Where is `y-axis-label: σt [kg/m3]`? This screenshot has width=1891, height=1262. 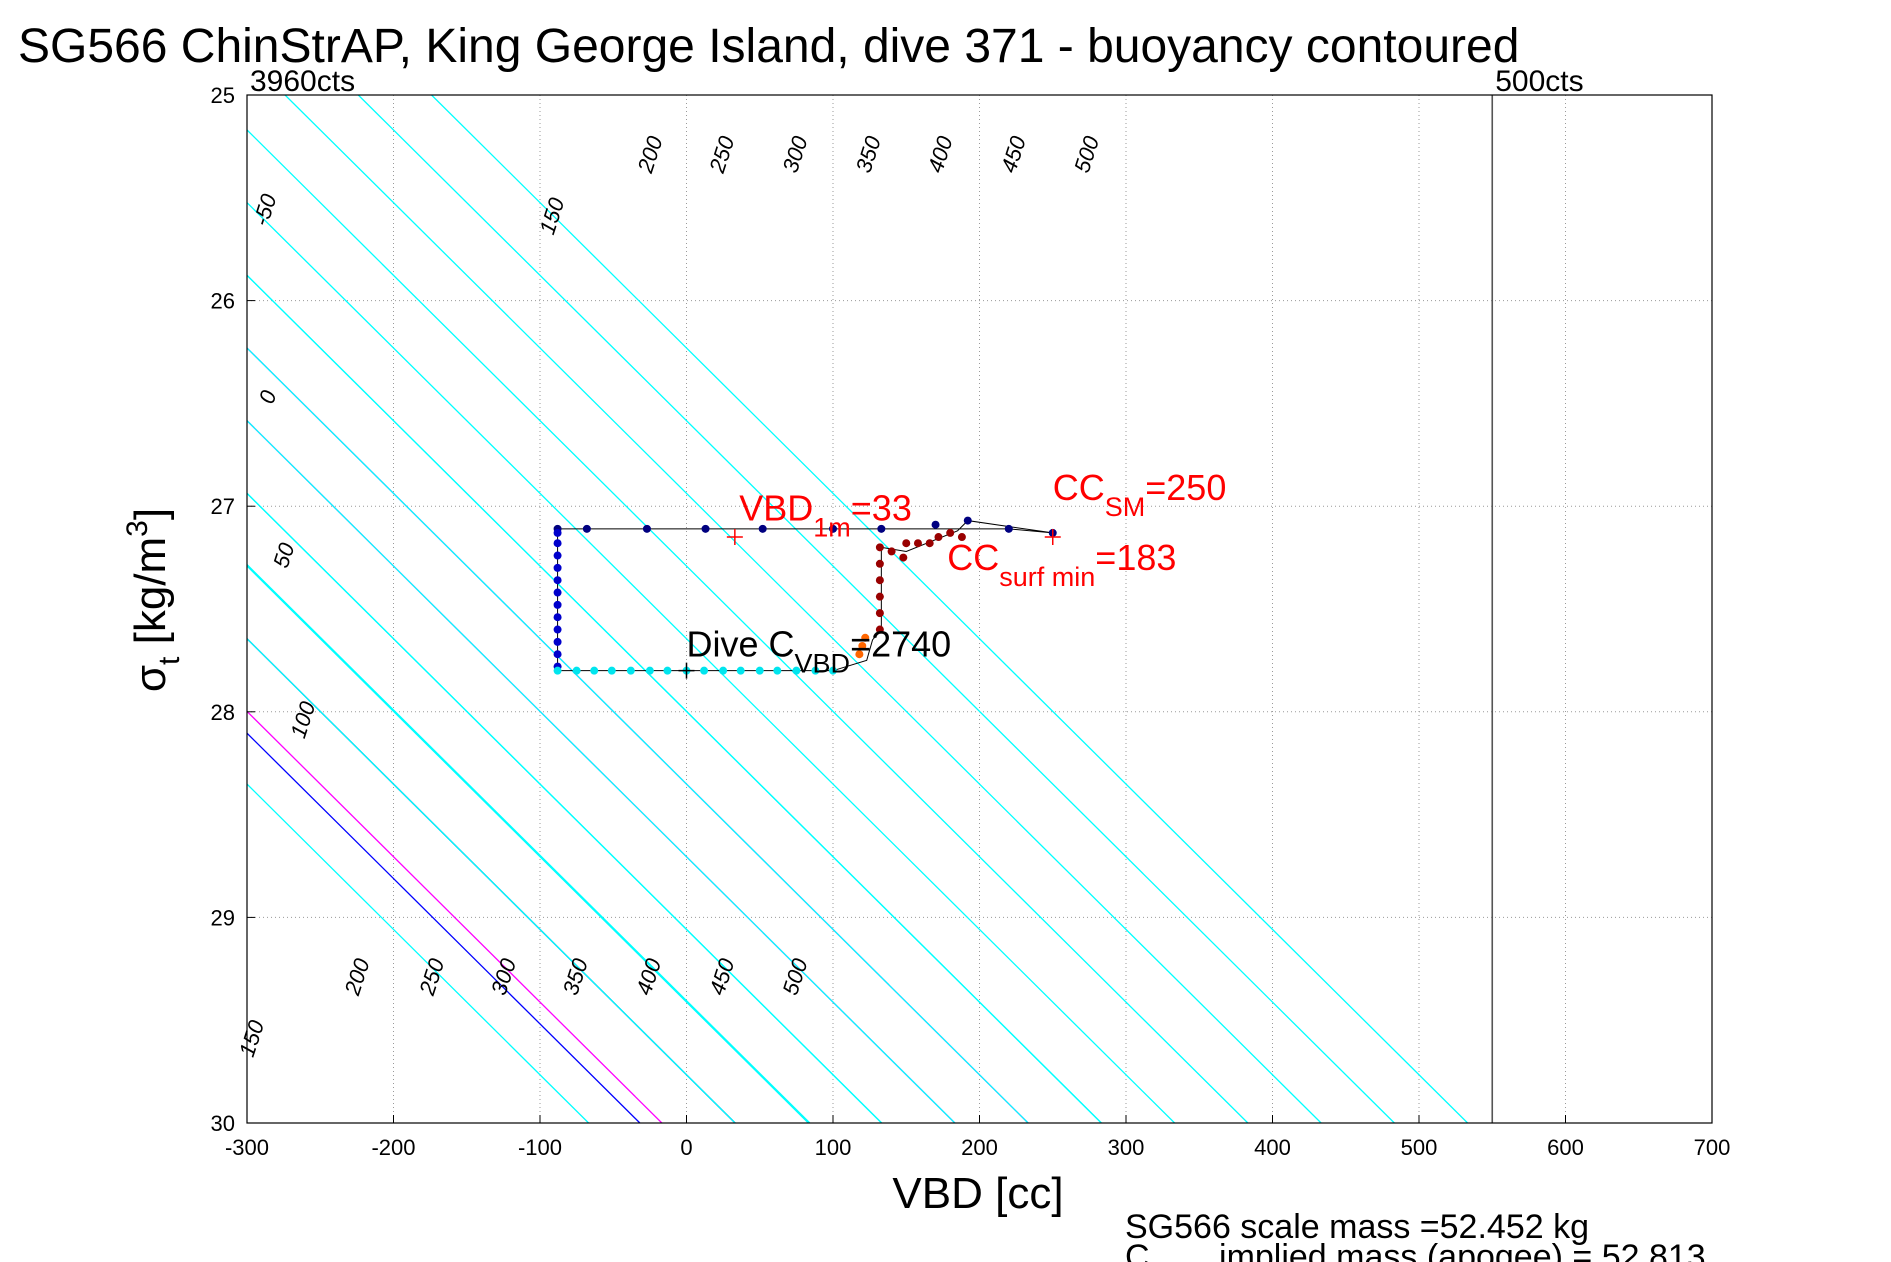 y-axis-label: σt [kg/m3] is located at coordinates (153, 600).